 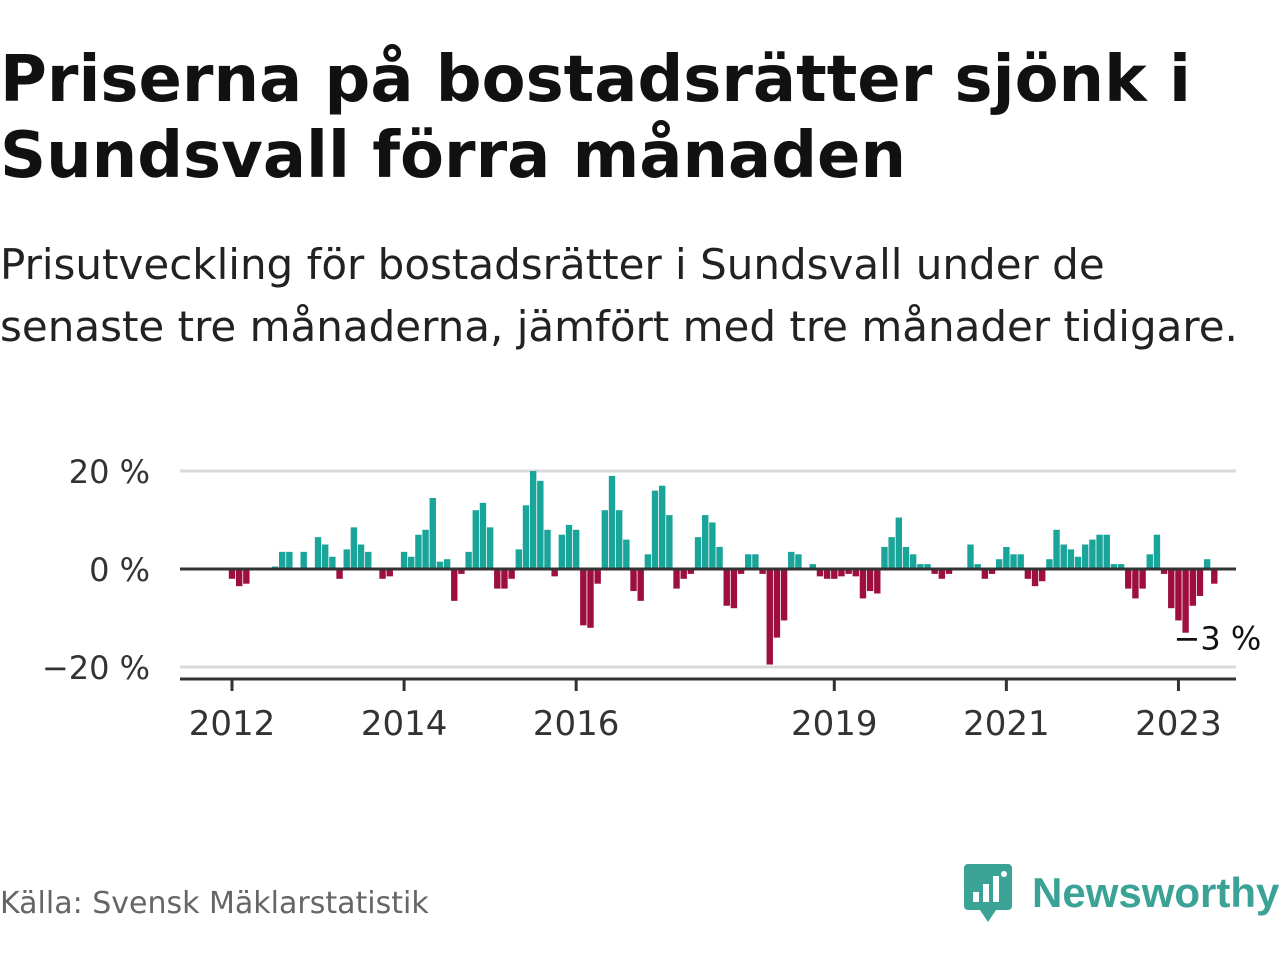 I want to click on newsworthy-logo: Newsworthy, so click(x=1120, y=893).